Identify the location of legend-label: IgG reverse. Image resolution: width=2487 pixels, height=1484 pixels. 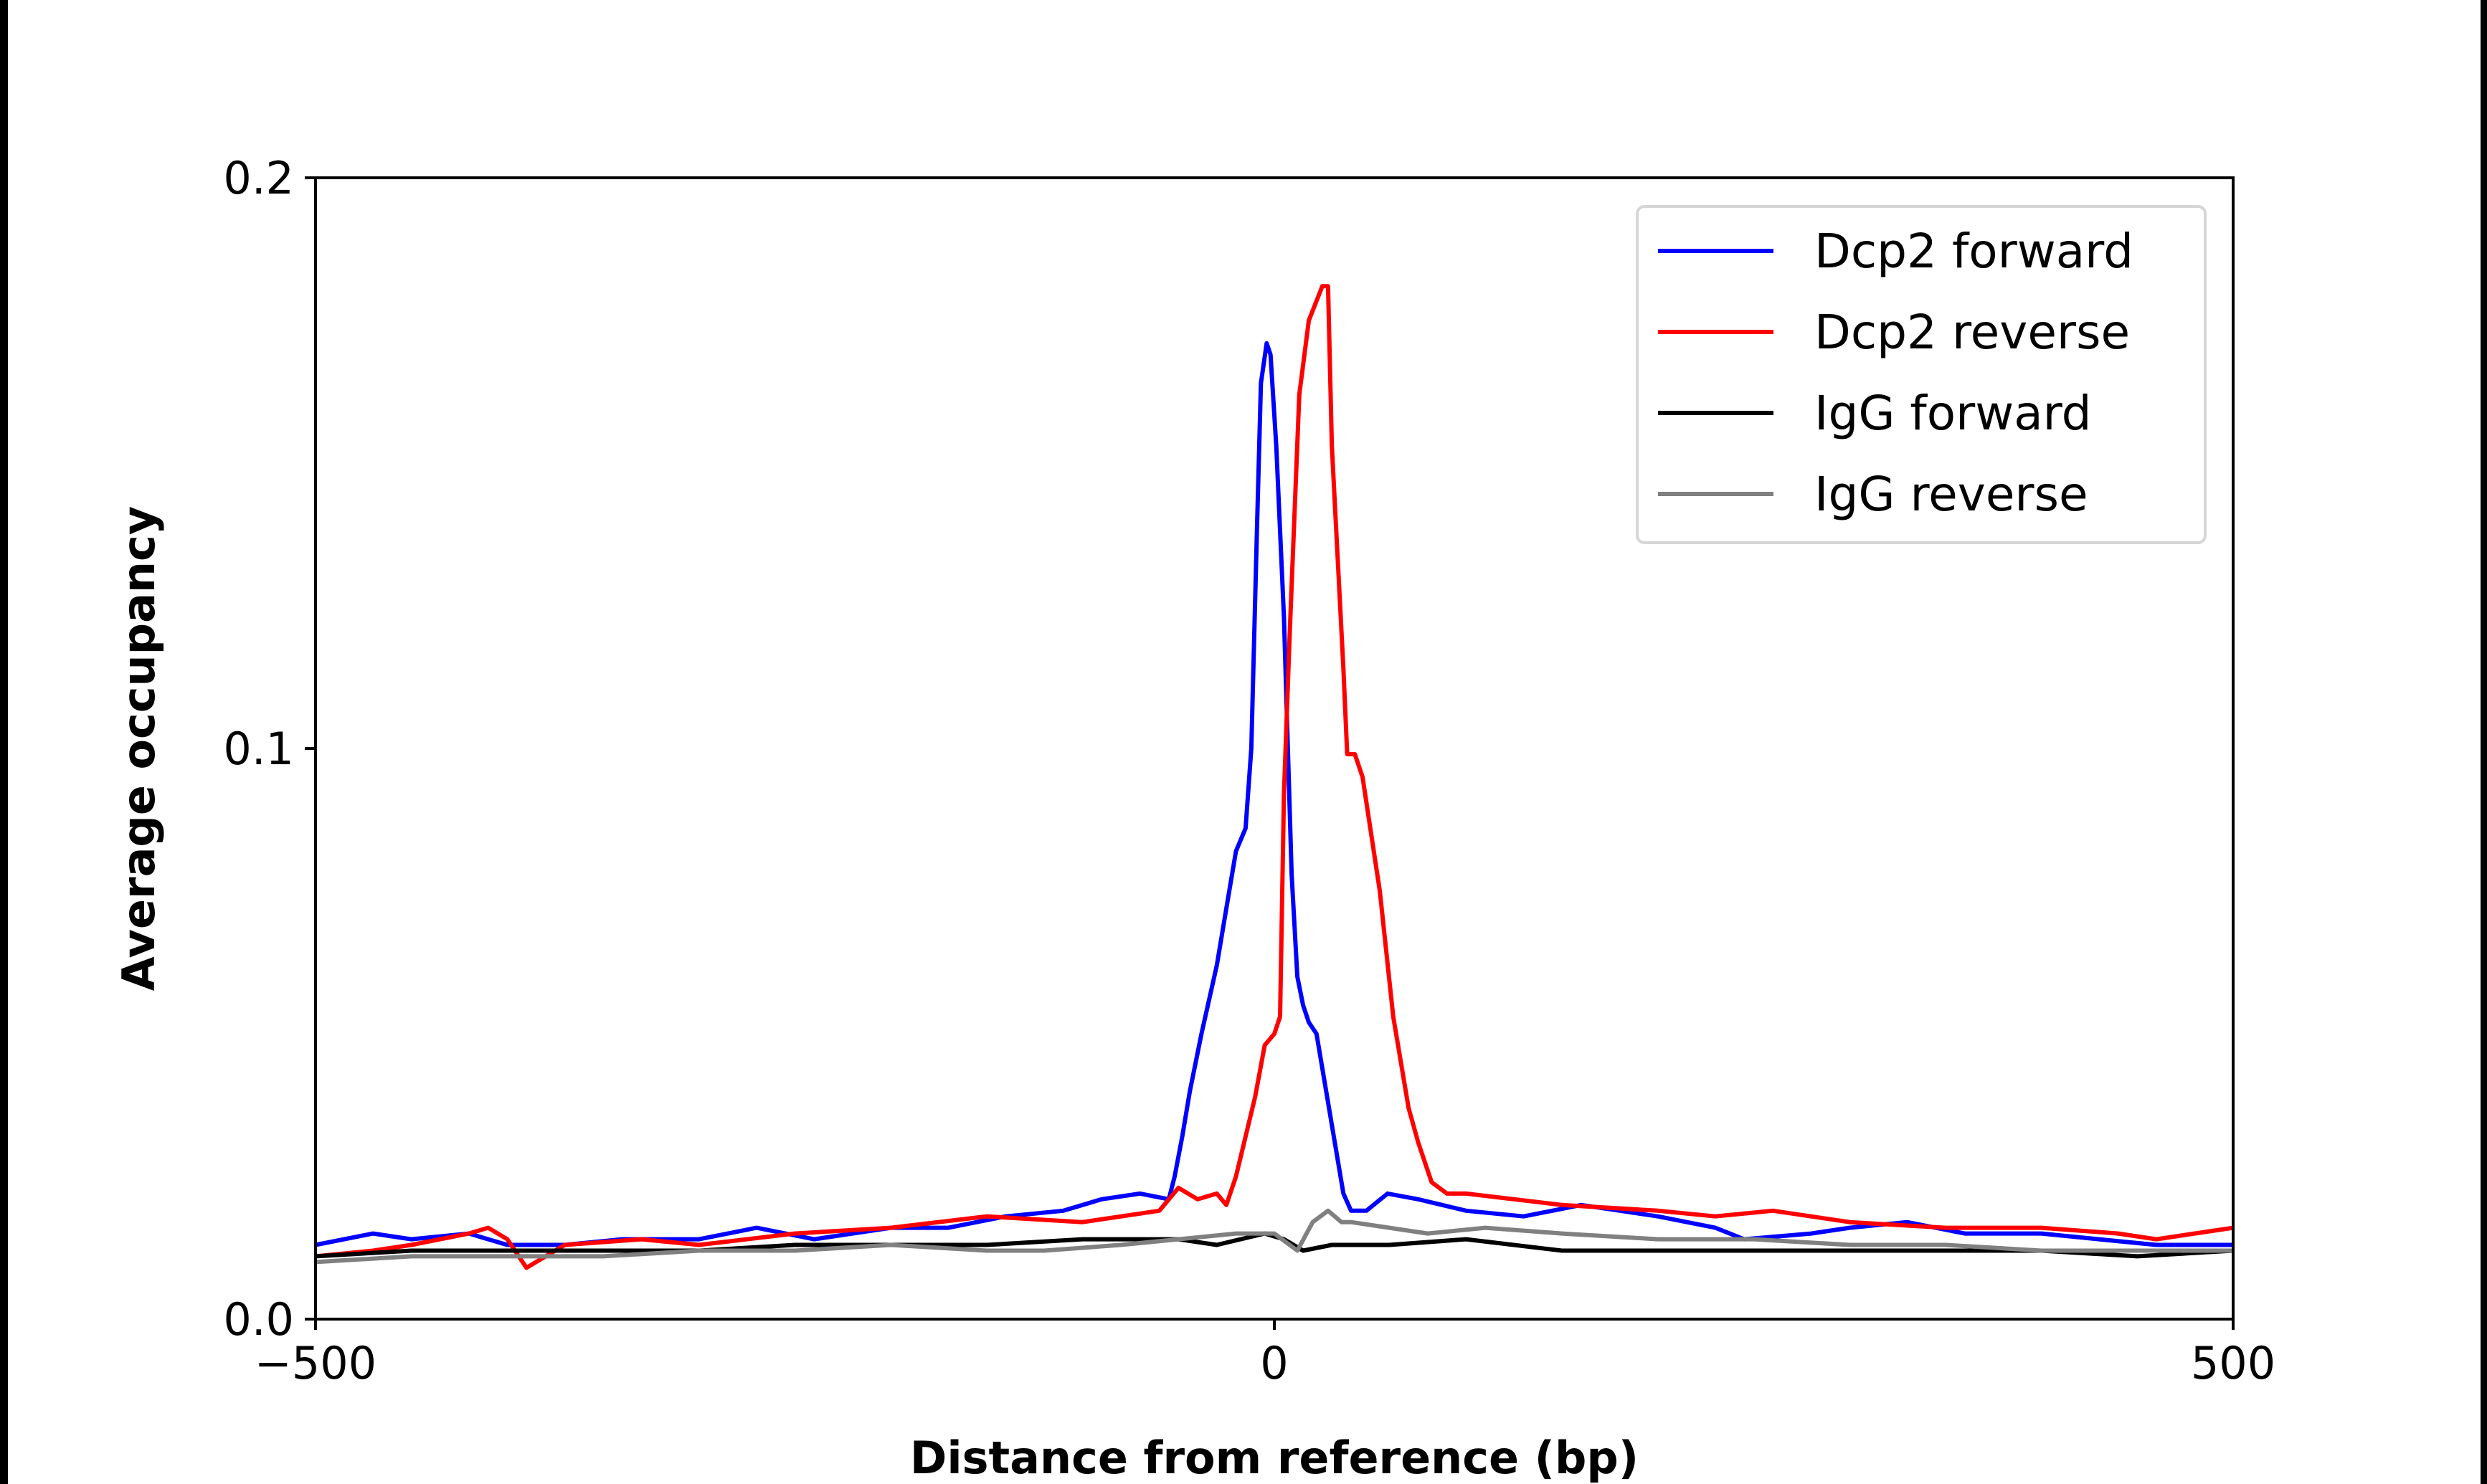
(1951, 495).